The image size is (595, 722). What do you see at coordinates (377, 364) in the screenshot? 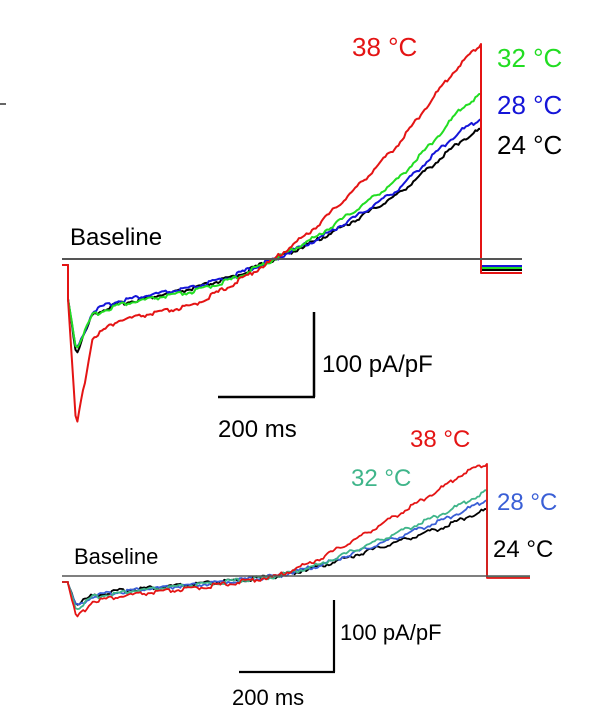
I see `panel-top-scalebar-y-label: 100 pA/pF` at bounding box center [377, 364].